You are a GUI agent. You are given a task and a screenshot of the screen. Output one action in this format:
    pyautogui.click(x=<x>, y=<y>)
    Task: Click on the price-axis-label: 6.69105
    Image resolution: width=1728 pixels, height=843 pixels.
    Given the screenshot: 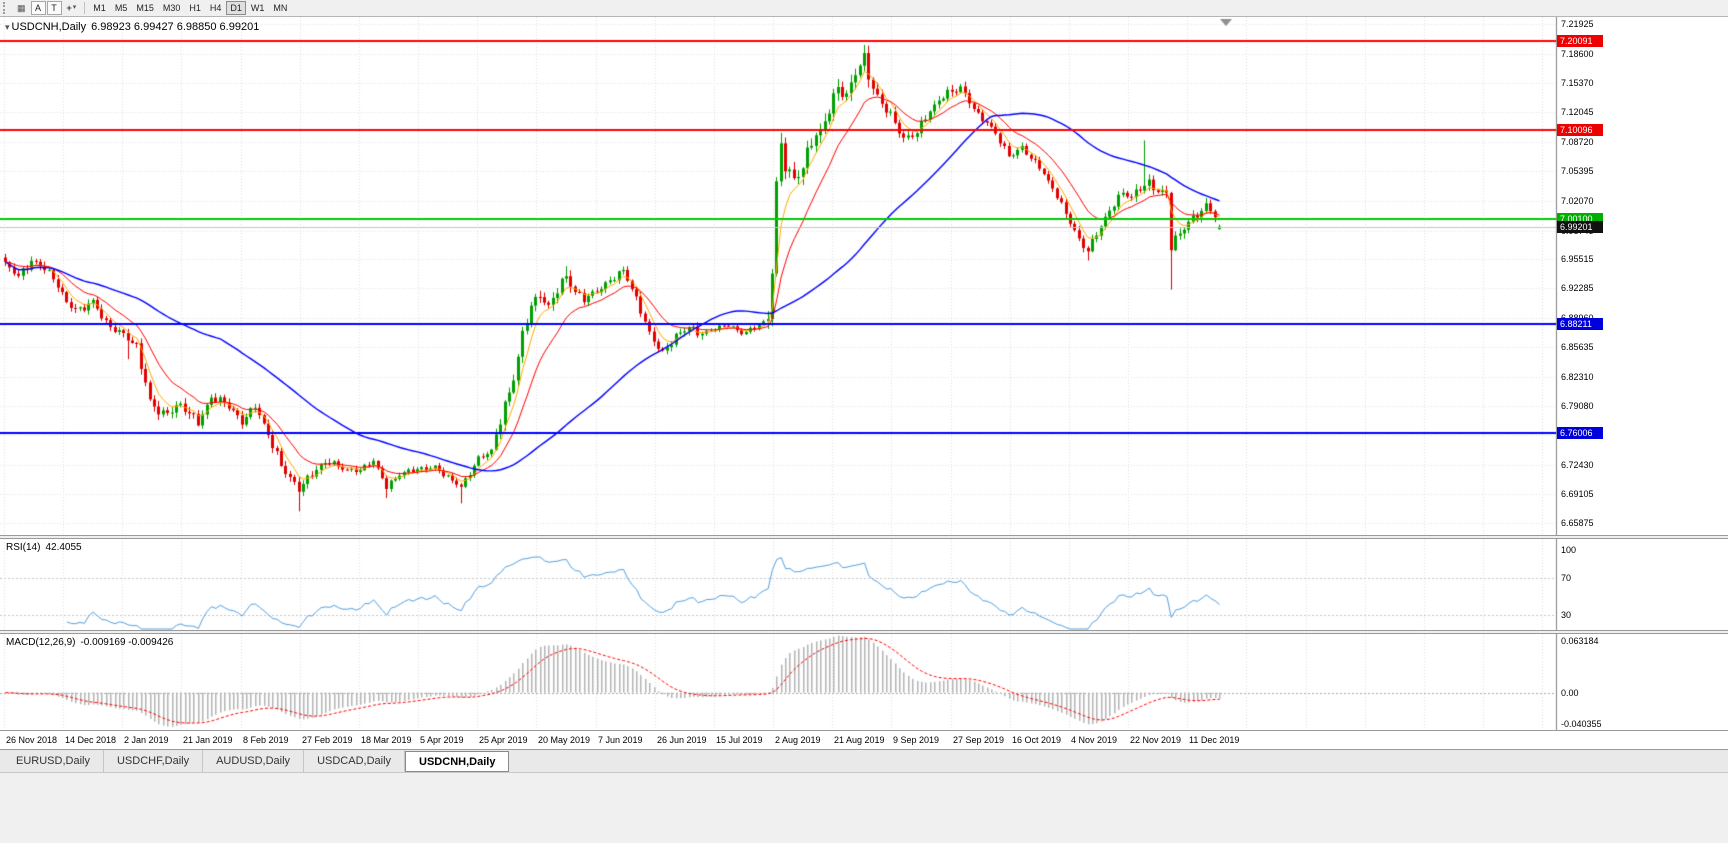 What is the action you would take?
    pyautogui.click(x=1577, y=494)
    